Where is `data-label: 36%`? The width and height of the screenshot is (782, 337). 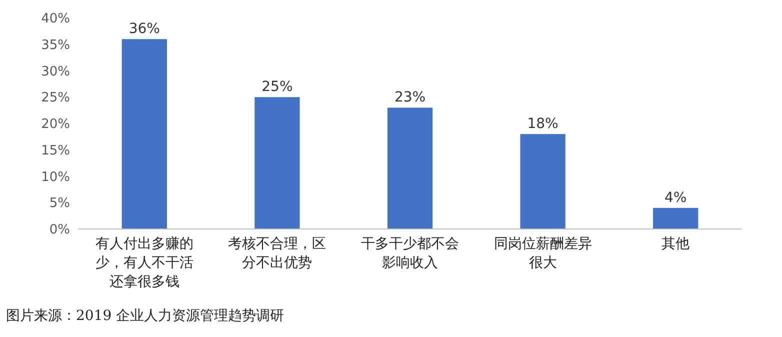 data-label: 36% is located at coordinates (144, 29).